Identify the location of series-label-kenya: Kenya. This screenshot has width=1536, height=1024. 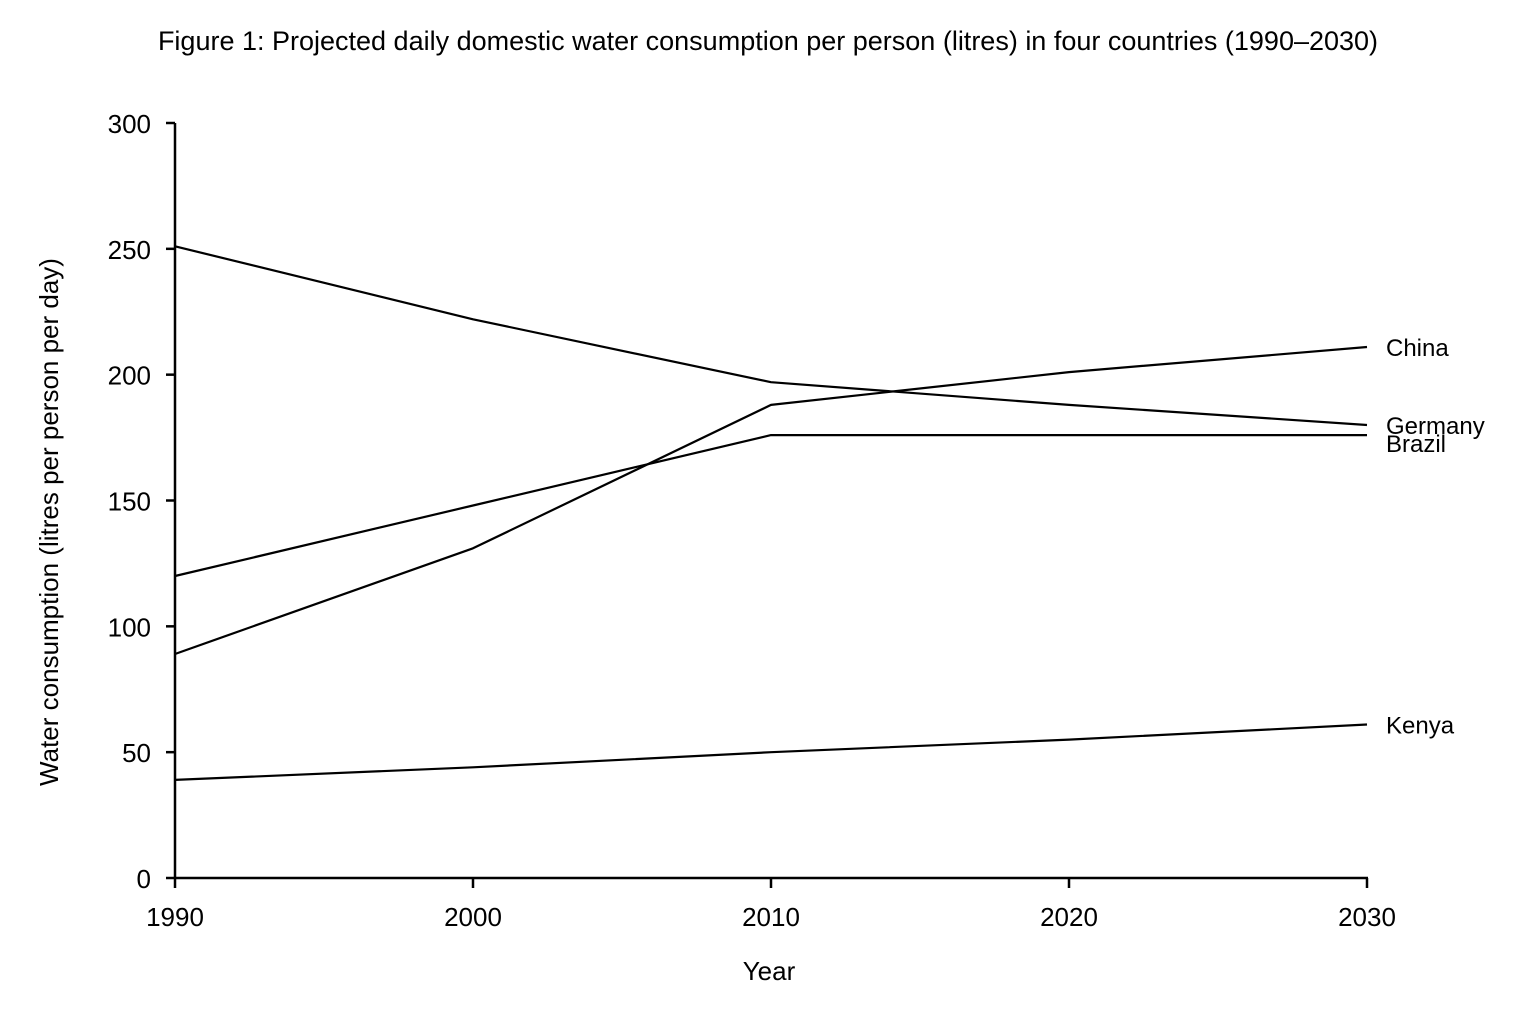
(1420, 725).